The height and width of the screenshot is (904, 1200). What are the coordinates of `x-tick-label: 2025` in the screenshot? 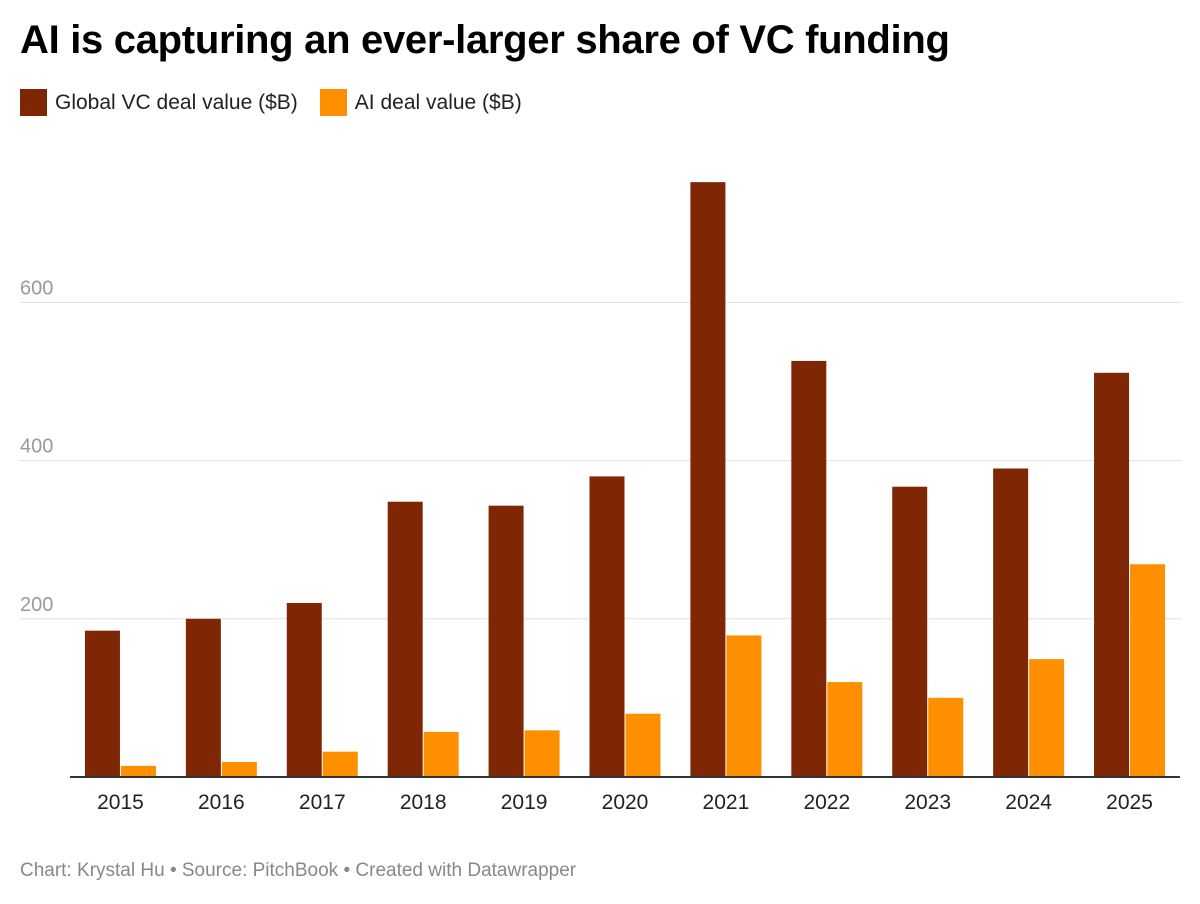 It's located at (1129, 802).